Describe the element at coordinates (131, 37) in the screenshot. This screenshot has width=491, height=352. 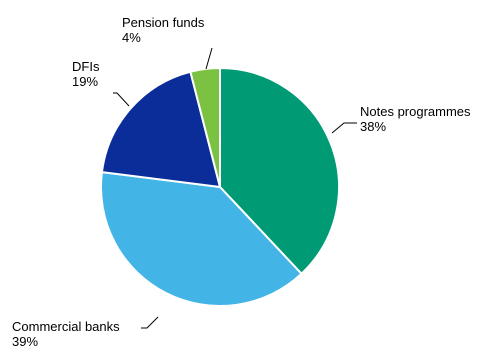
I see `slice-value-pension-funds: 4%` at that location.